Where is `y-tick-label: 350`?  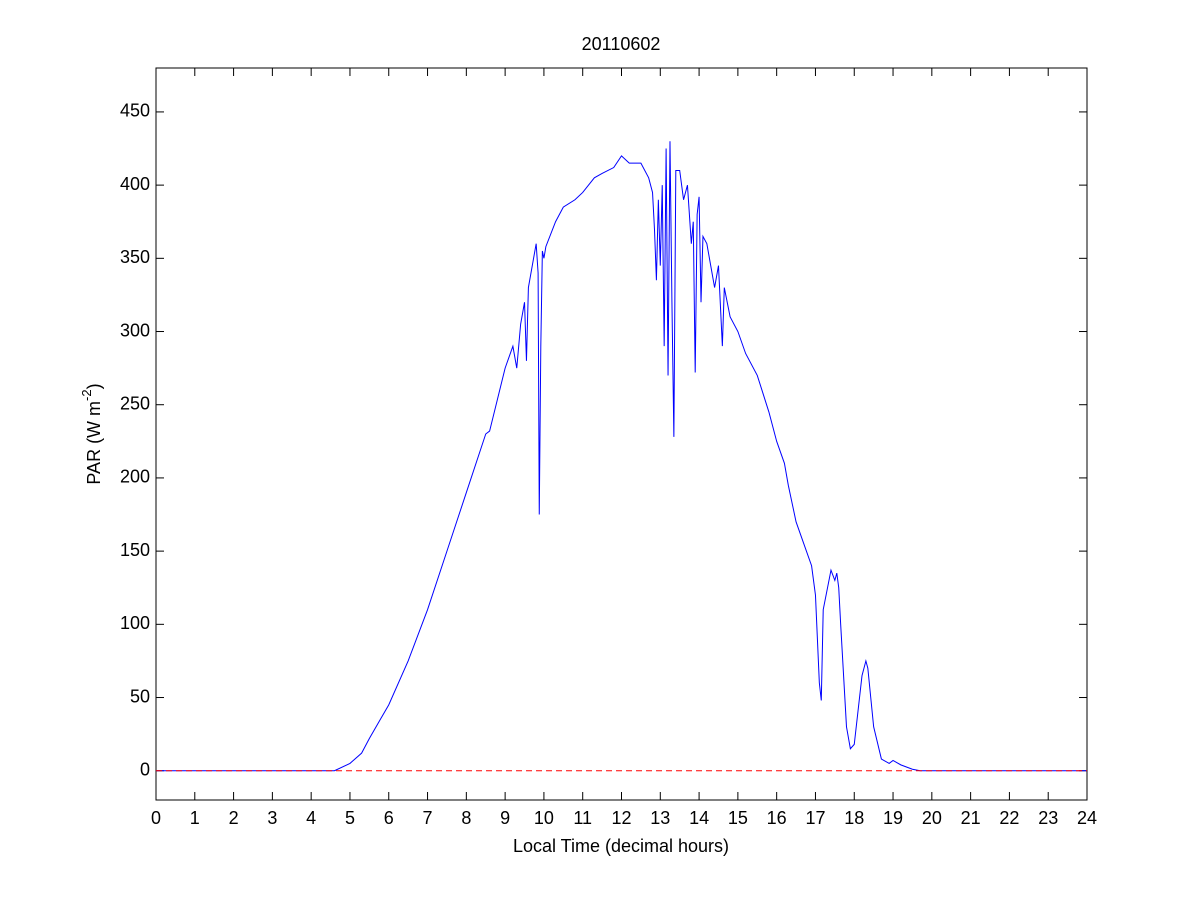 y-tick-label: 350 is located at coordinates (135, 257).